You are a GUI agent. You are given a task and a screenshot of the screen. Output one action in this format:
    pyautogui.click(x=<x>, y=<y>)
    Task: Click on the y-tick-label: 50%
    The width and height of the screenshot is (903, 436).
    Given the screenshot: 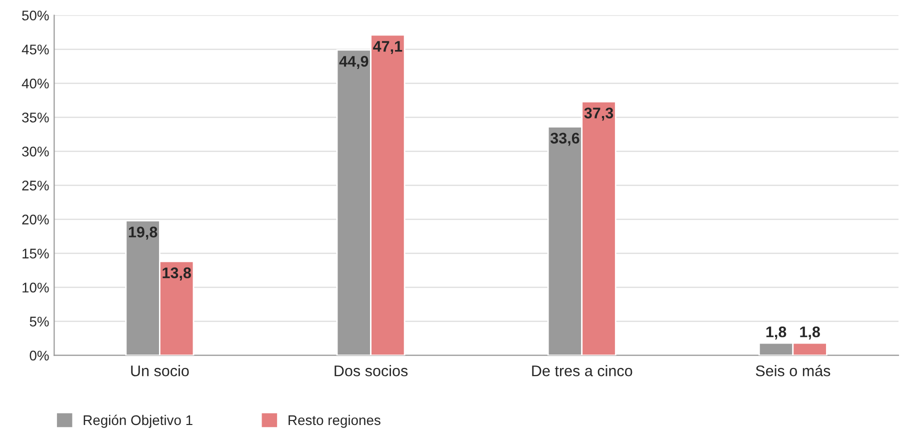 What is the action you would take?
    pyautogui.click(x=35, y=15)
    